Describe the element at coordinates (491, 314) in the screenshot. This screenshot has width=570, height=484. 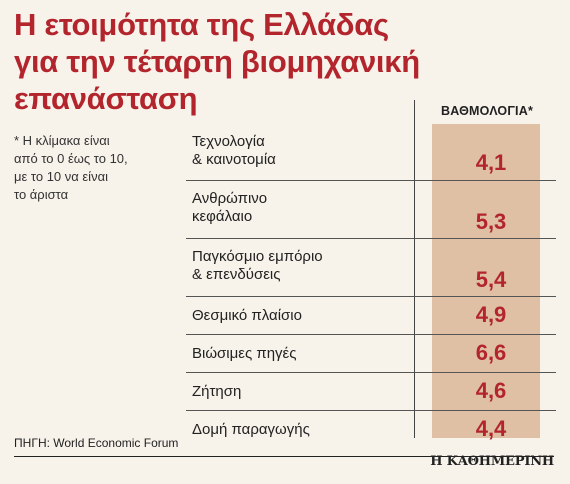
I see `row-value: 4,9` at that location.